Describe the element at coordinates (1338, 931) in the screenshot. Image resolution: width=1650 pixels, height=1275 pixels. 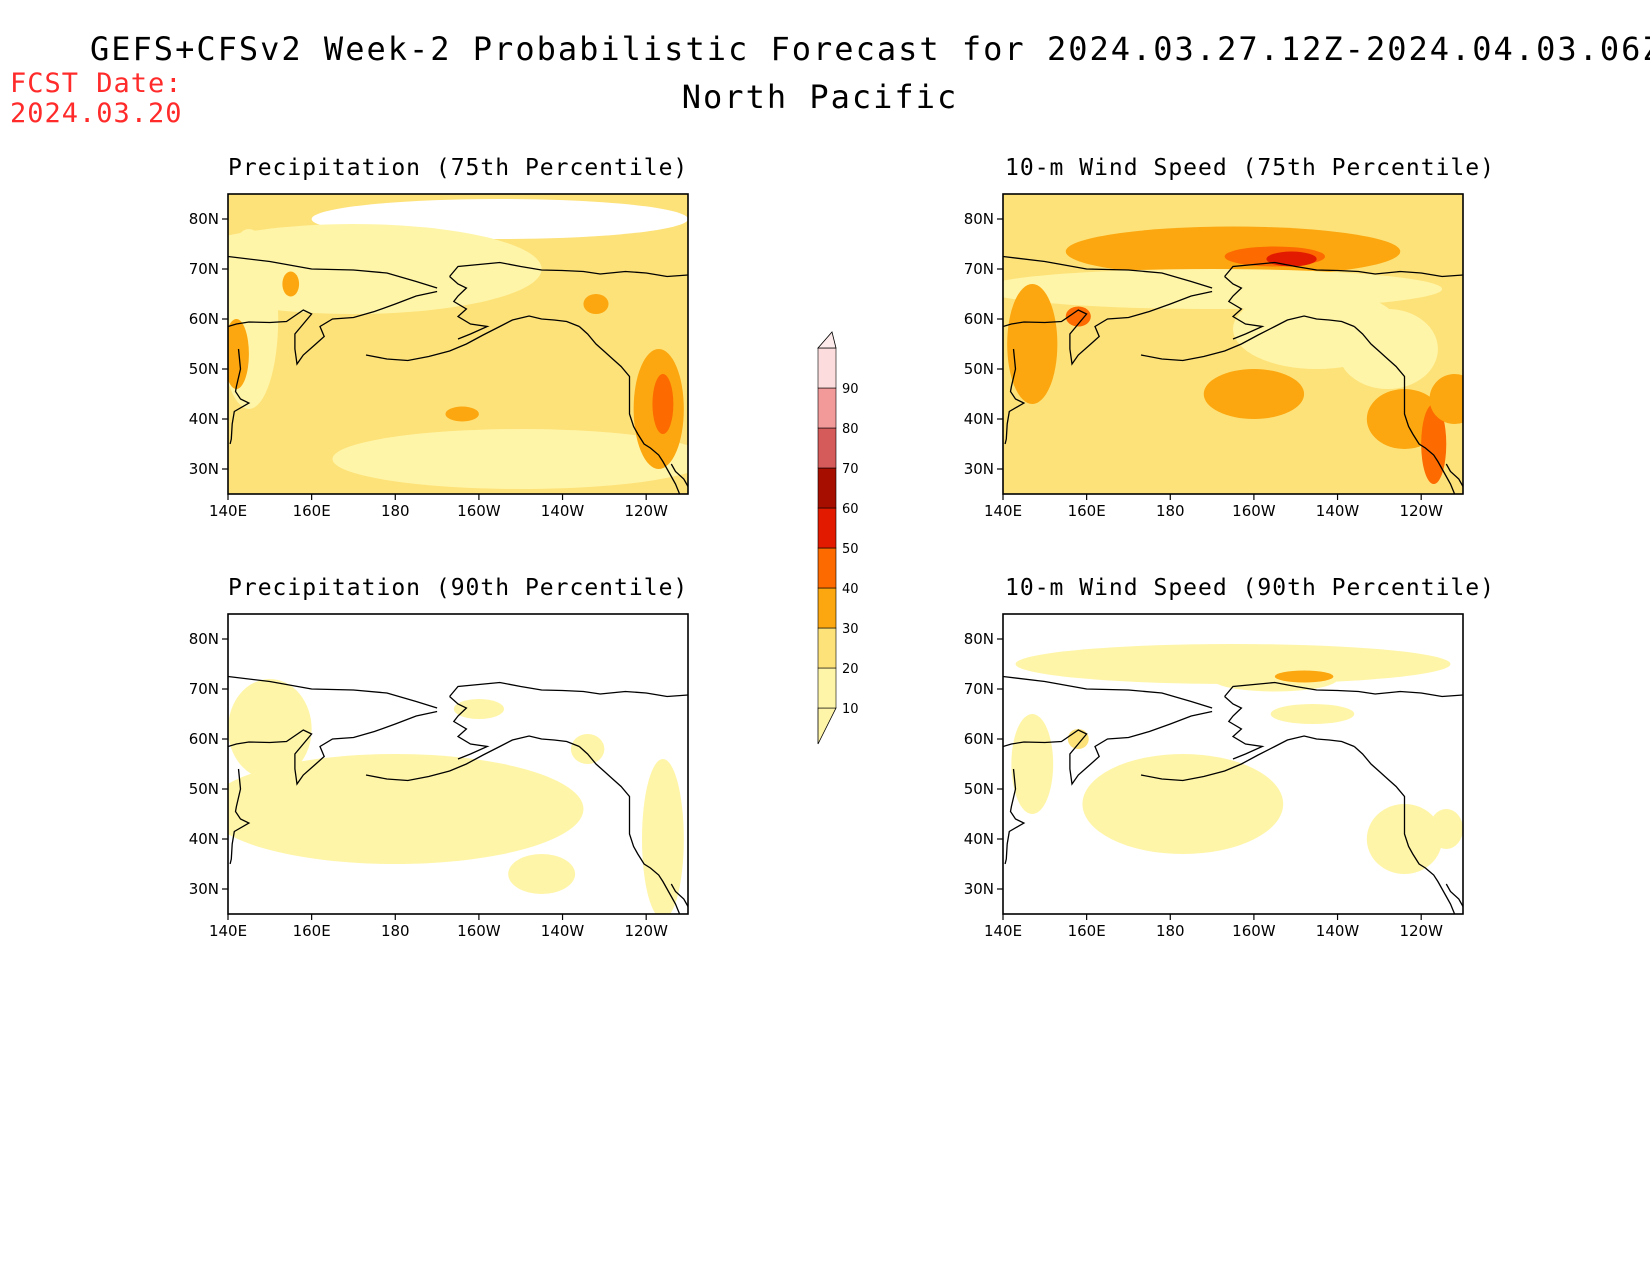
I see `lon-tick-label: 140W` at that location.